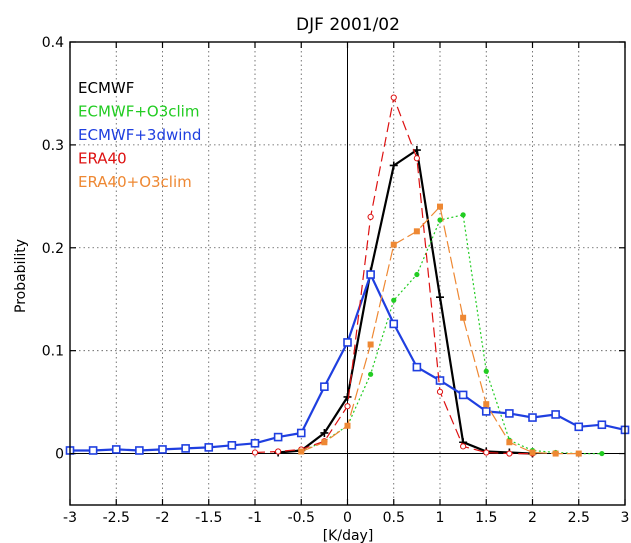 This screenshot has width=631, height=543. I want to click on y-tick-label: 0.2, so click(53, 249).